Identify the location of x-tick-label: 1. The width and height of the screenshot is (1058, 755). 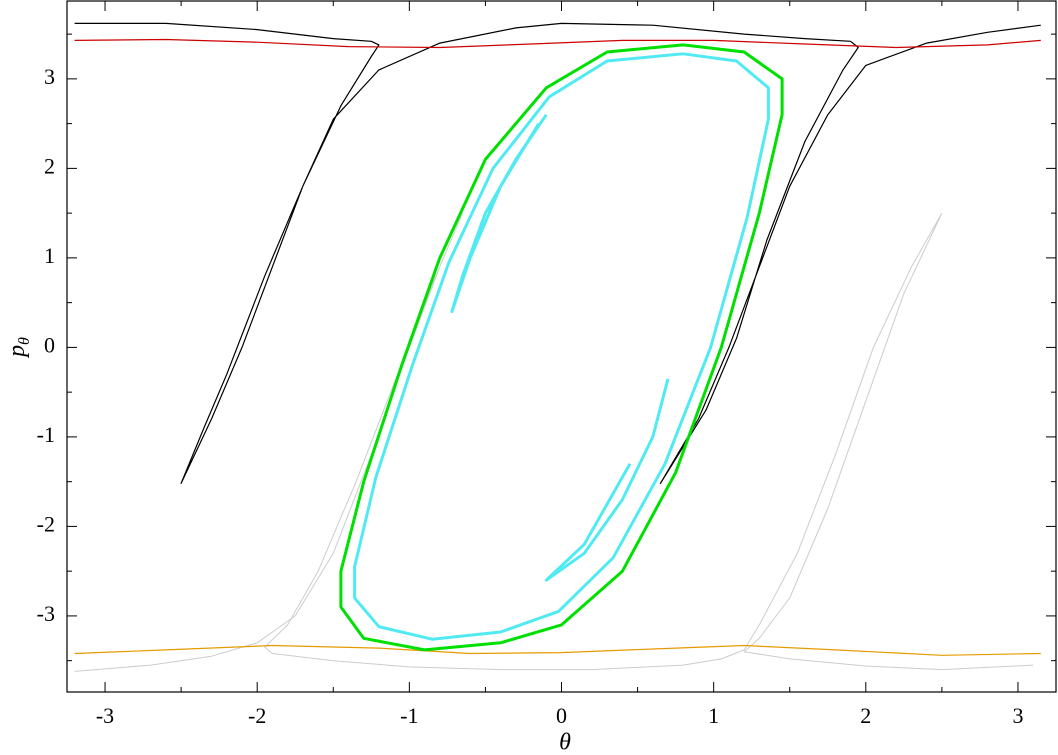
(713, 715).